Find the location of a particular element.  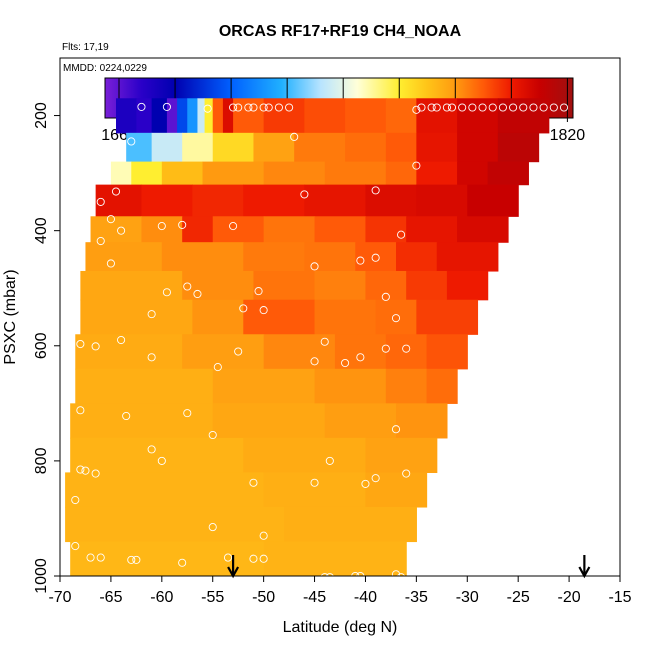

x-tick-label: -30 is located at coordinates (467, 597).